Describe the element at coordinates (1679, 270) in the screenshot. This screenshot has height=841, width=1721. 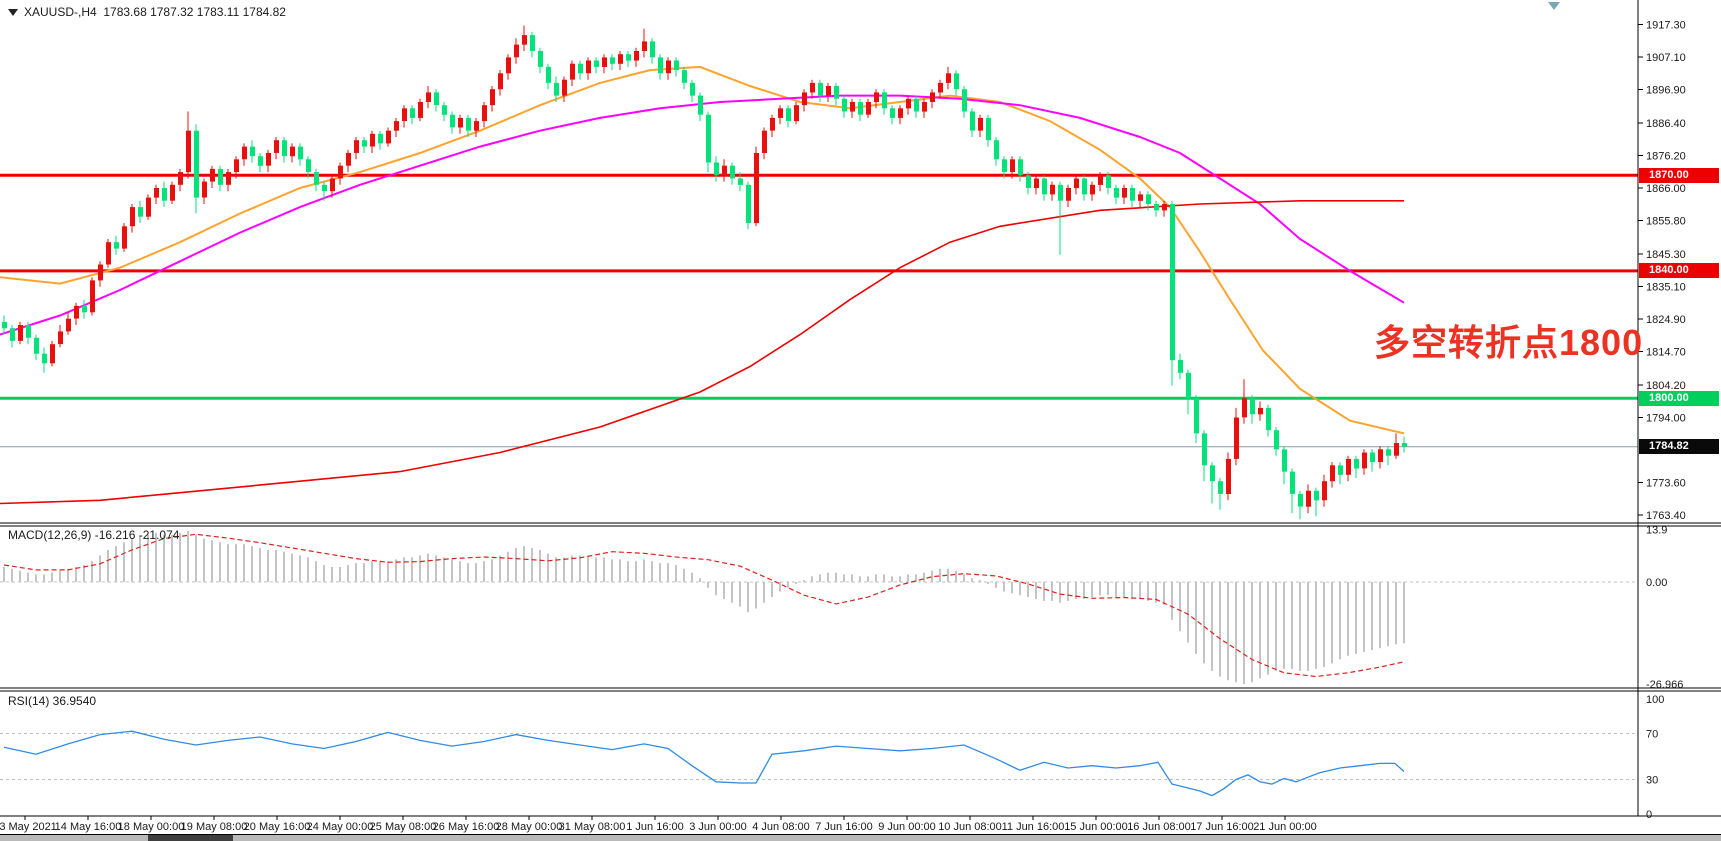
I see `level-label-1840: 1840.00` at that location.